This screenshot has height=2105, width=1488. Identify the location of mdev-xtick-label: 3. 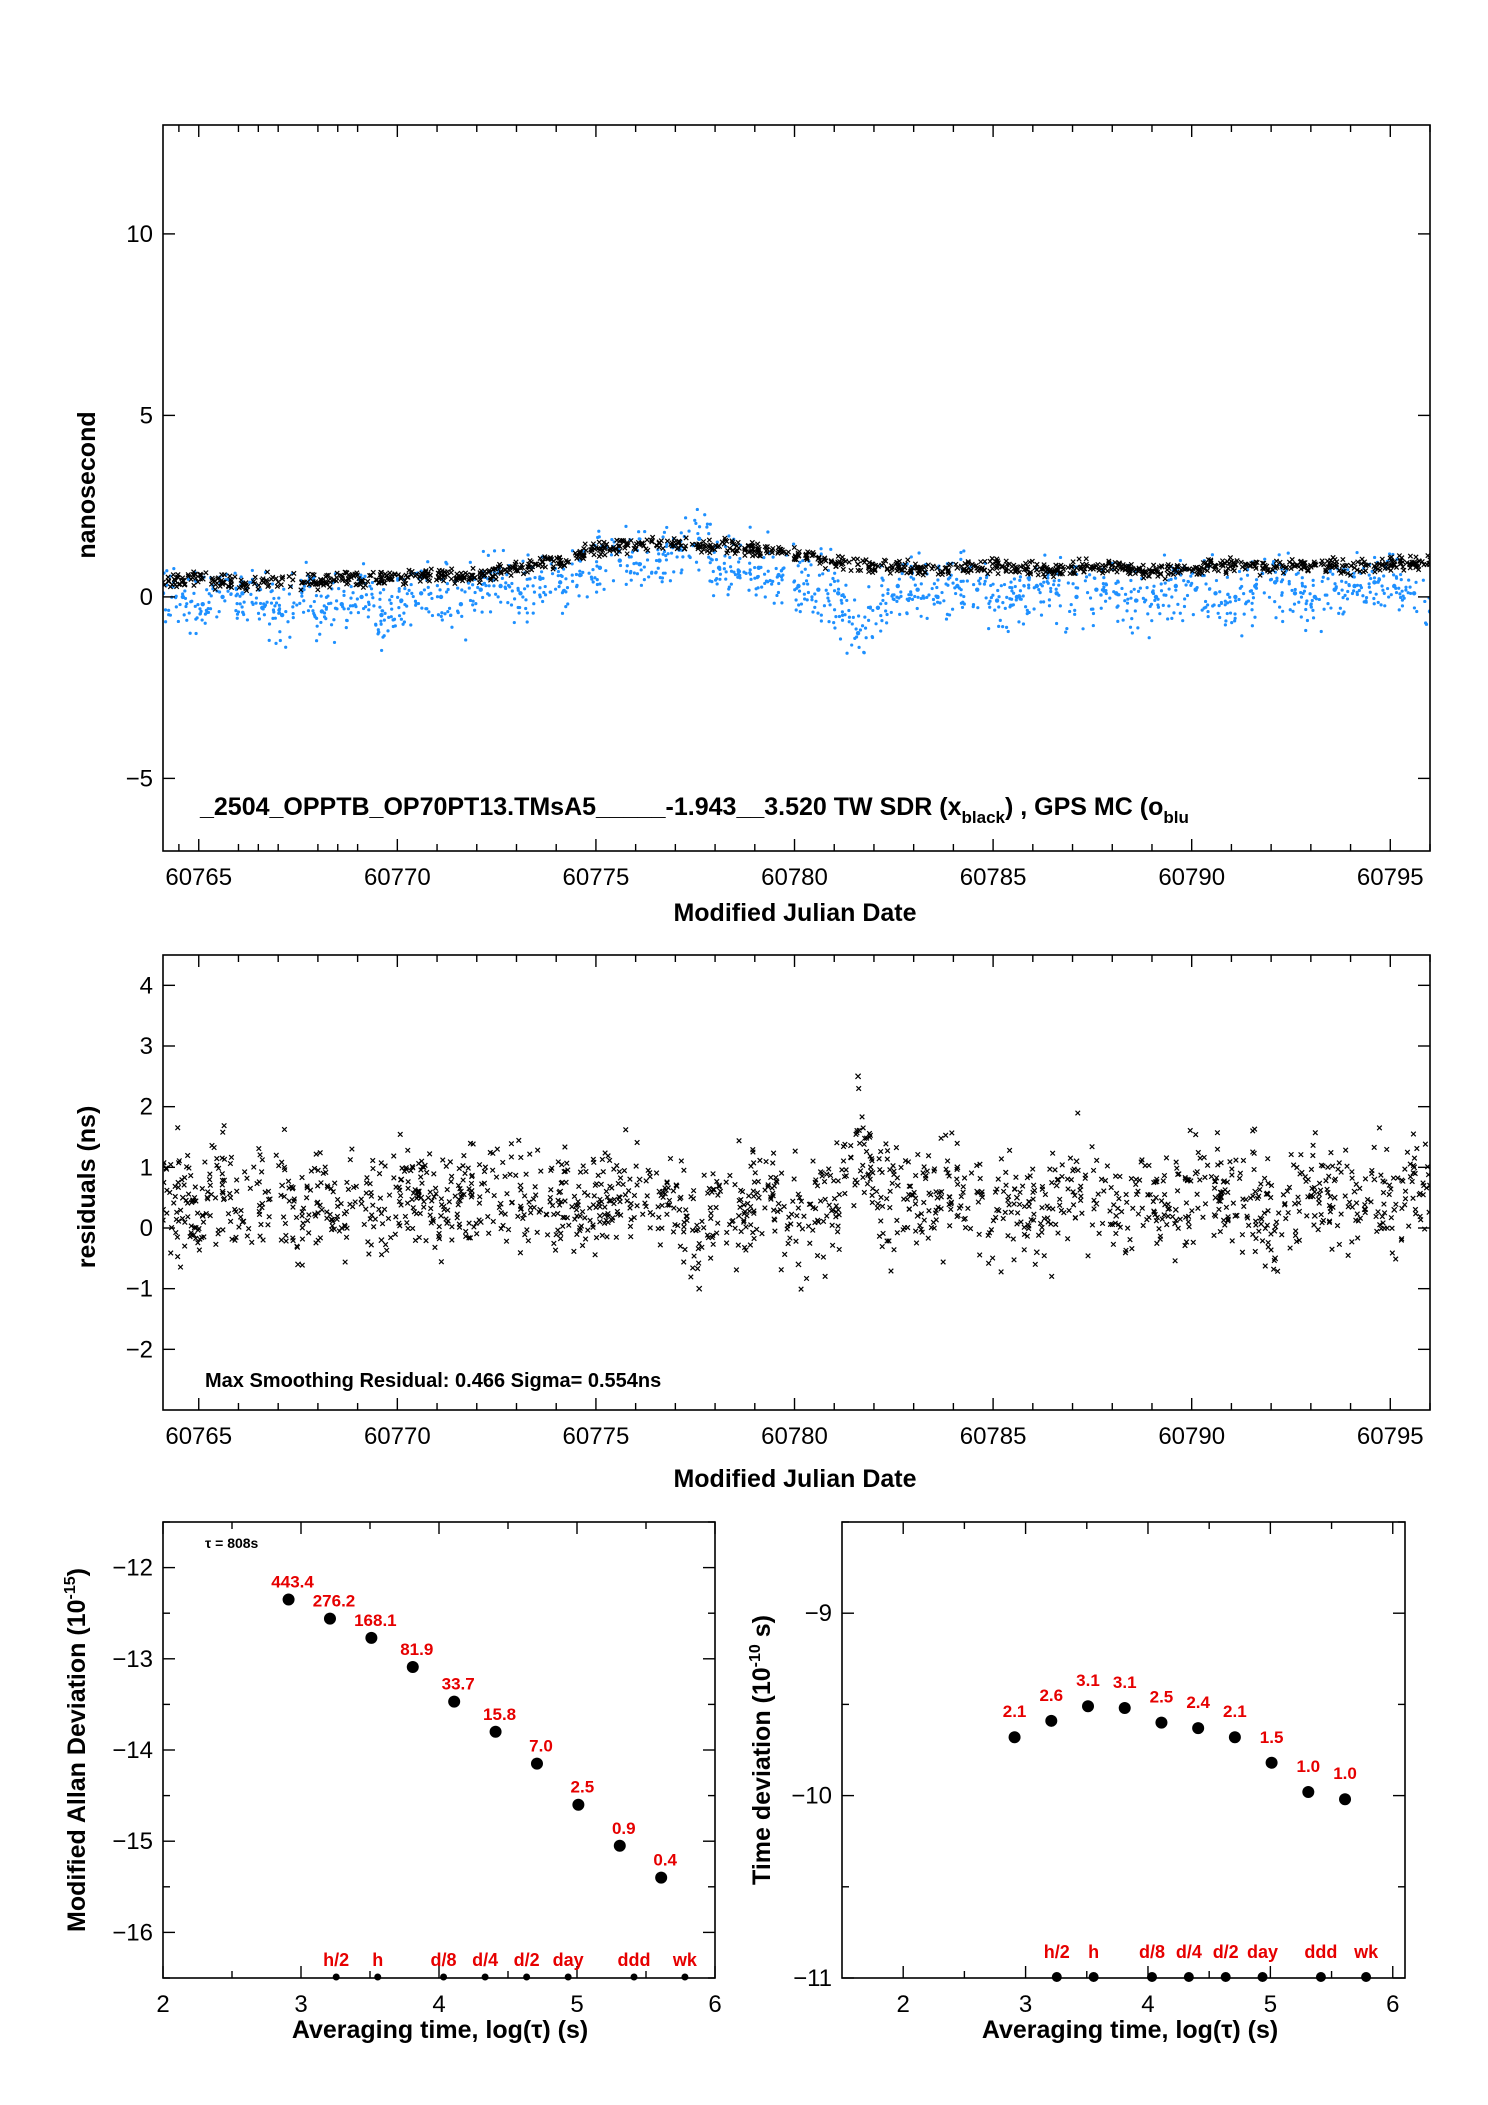
(300, 2004).